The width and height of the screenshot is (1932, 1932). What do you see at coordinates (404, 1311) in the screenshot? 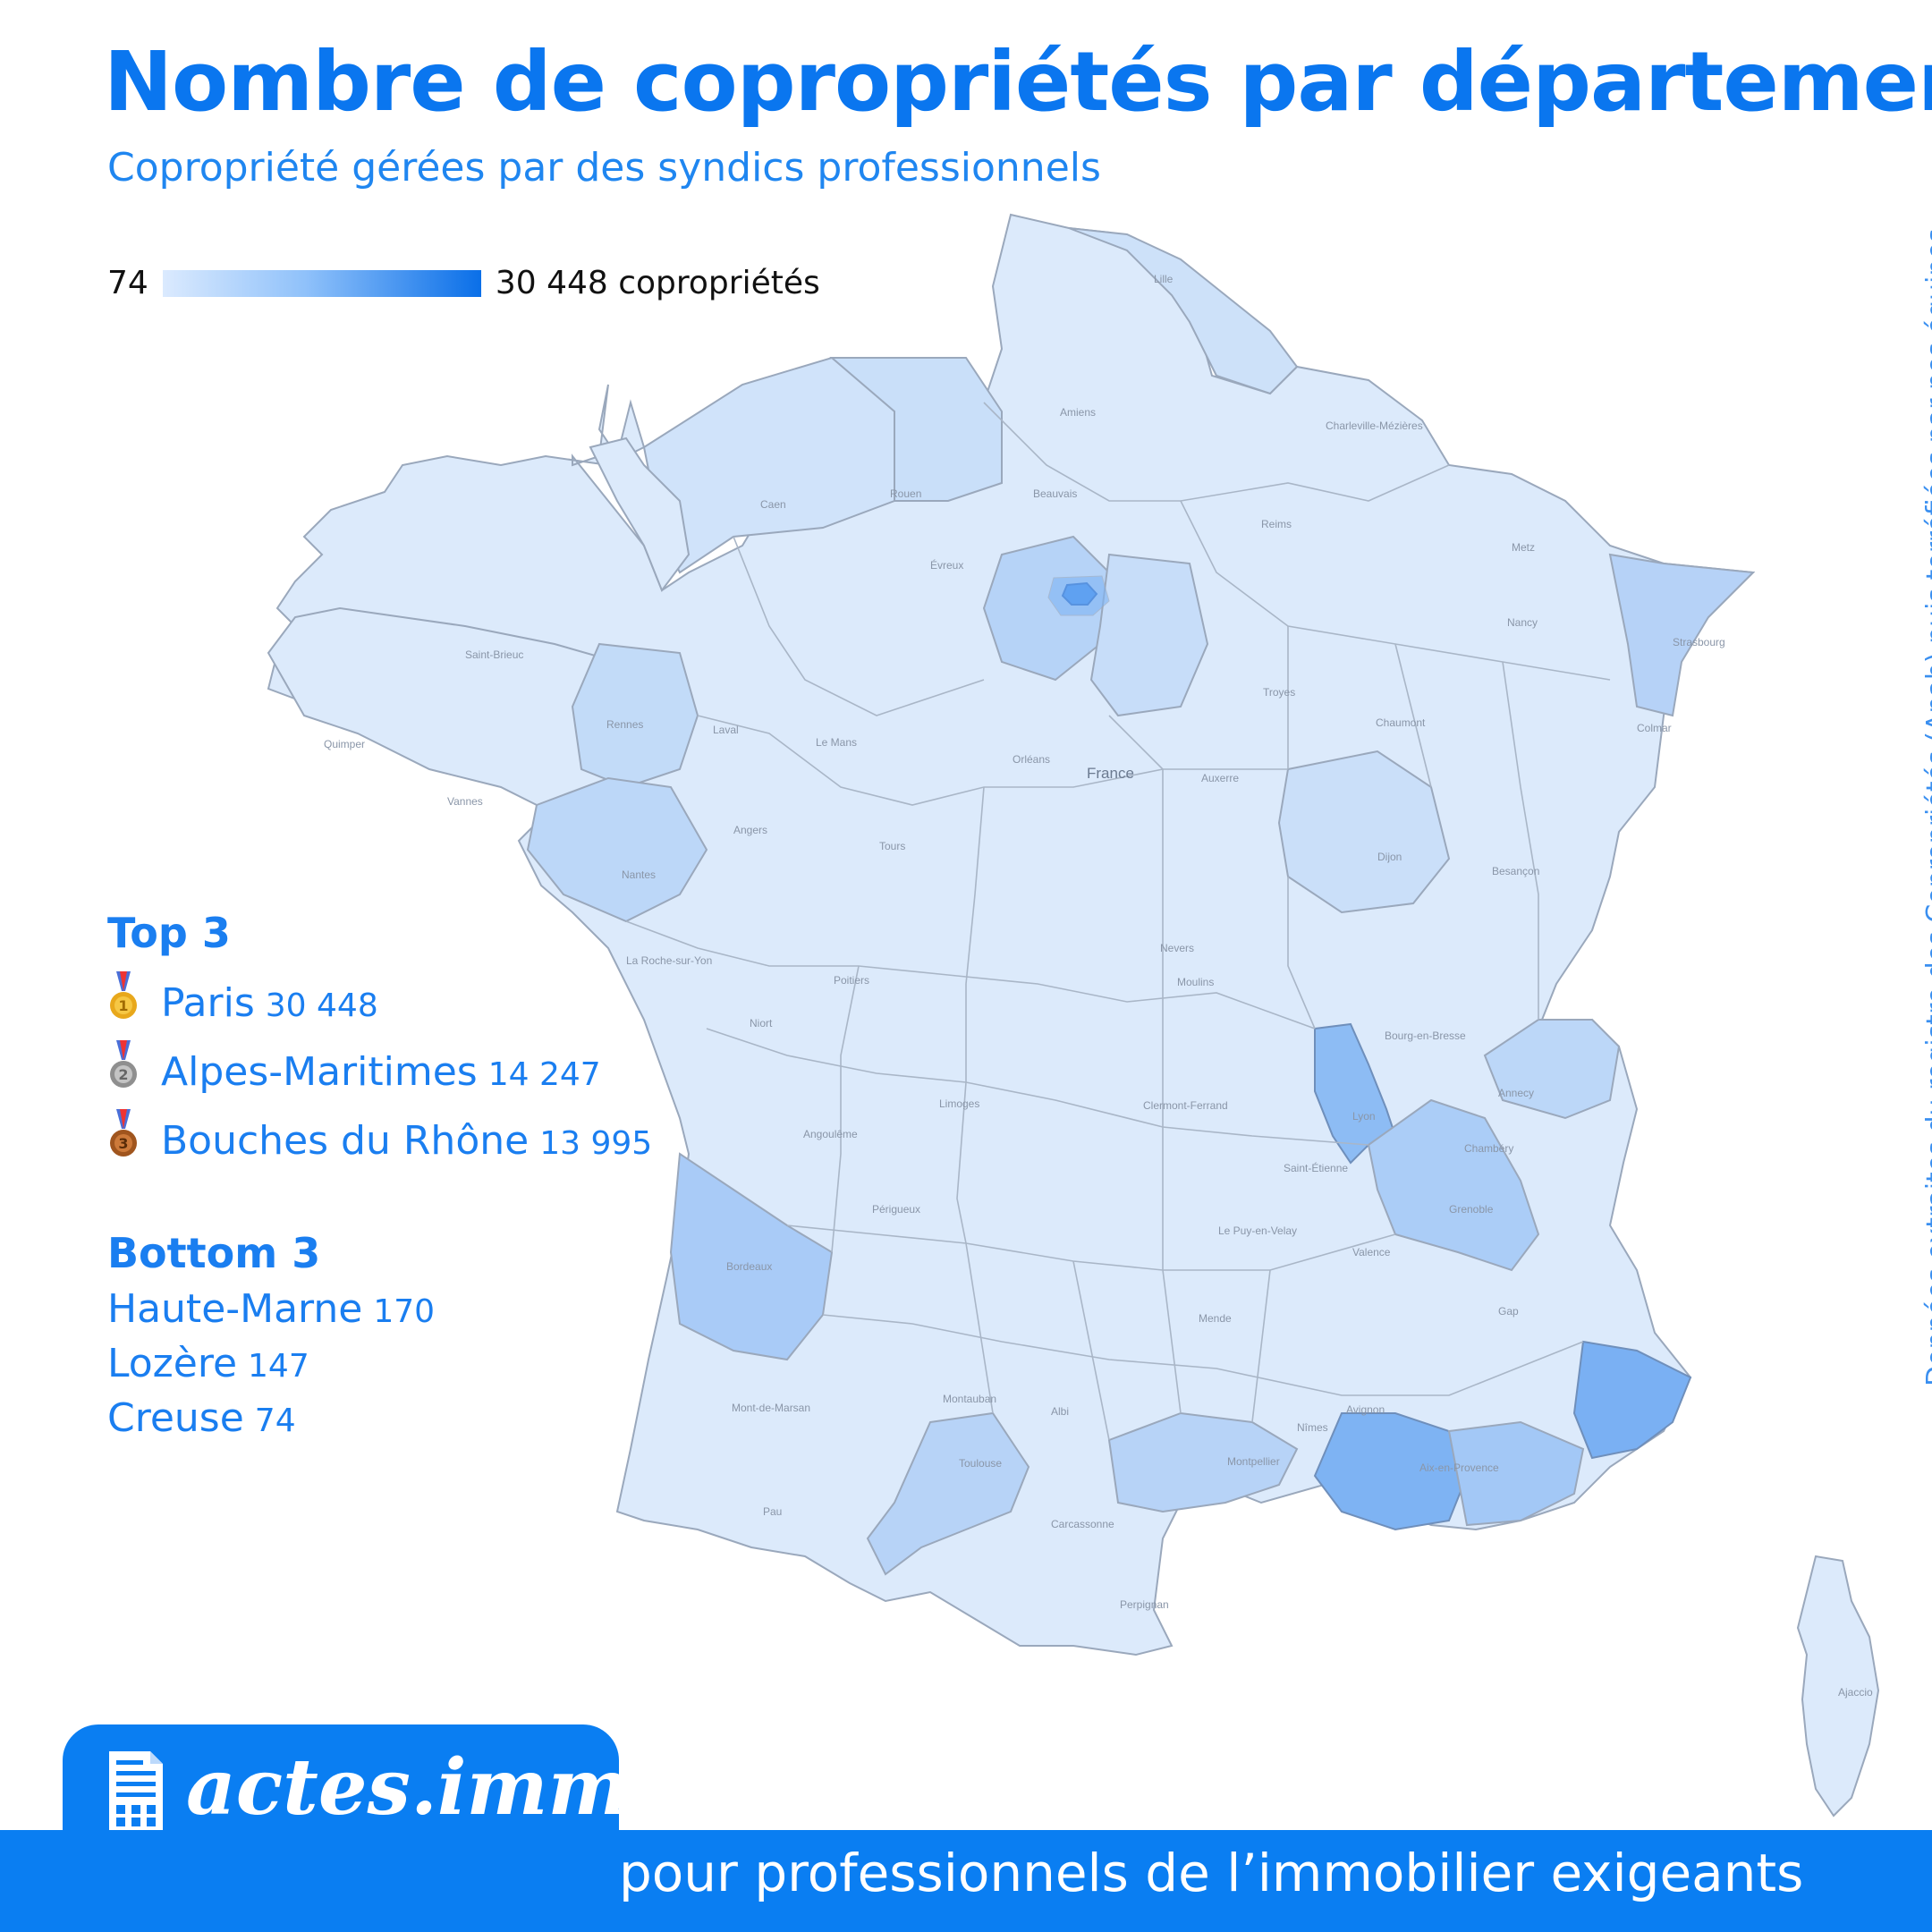
I see `bottom3-value: 170` at bounding box center [404, 1311].